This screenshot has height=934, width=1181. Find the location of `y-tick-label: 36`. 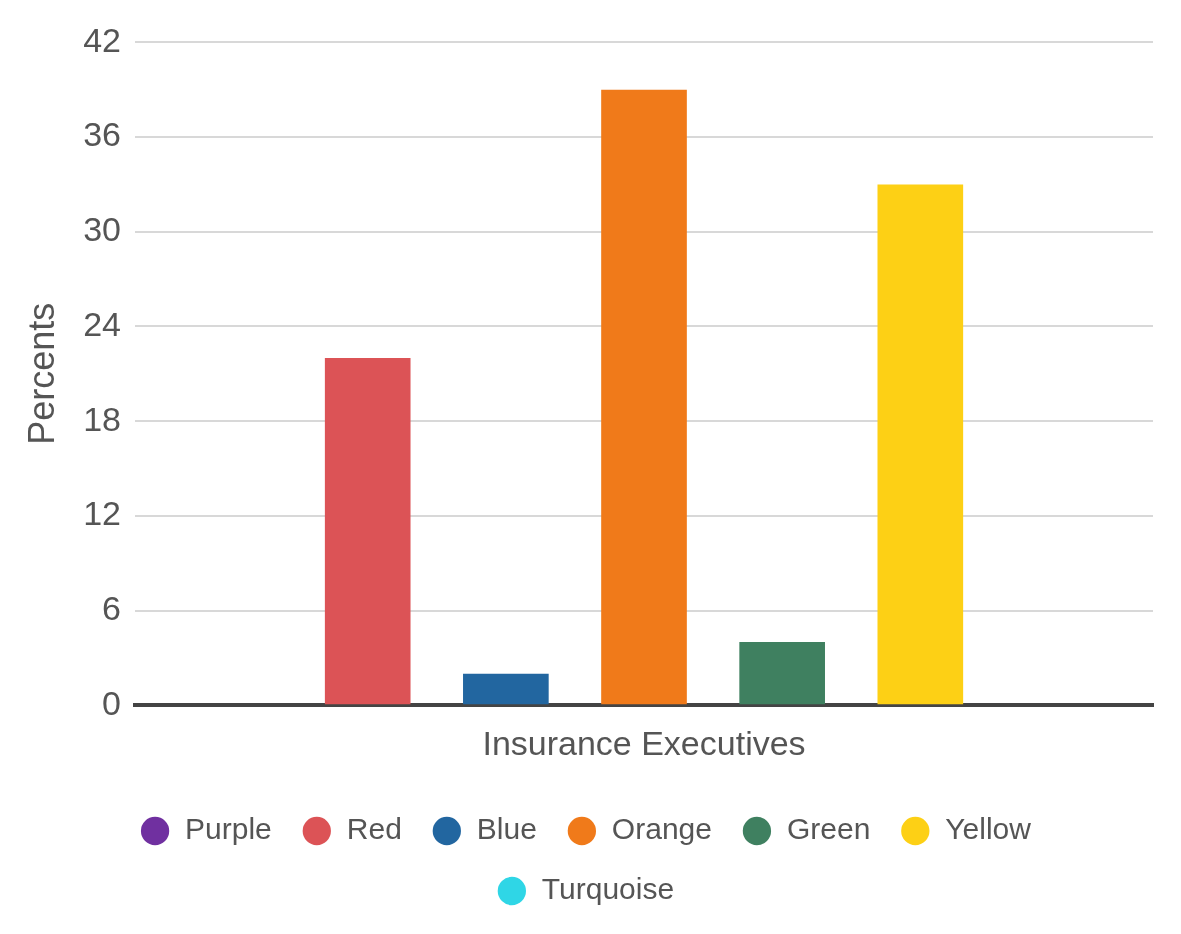

y-tick-label: 36 is located at coordinates (102, 134).